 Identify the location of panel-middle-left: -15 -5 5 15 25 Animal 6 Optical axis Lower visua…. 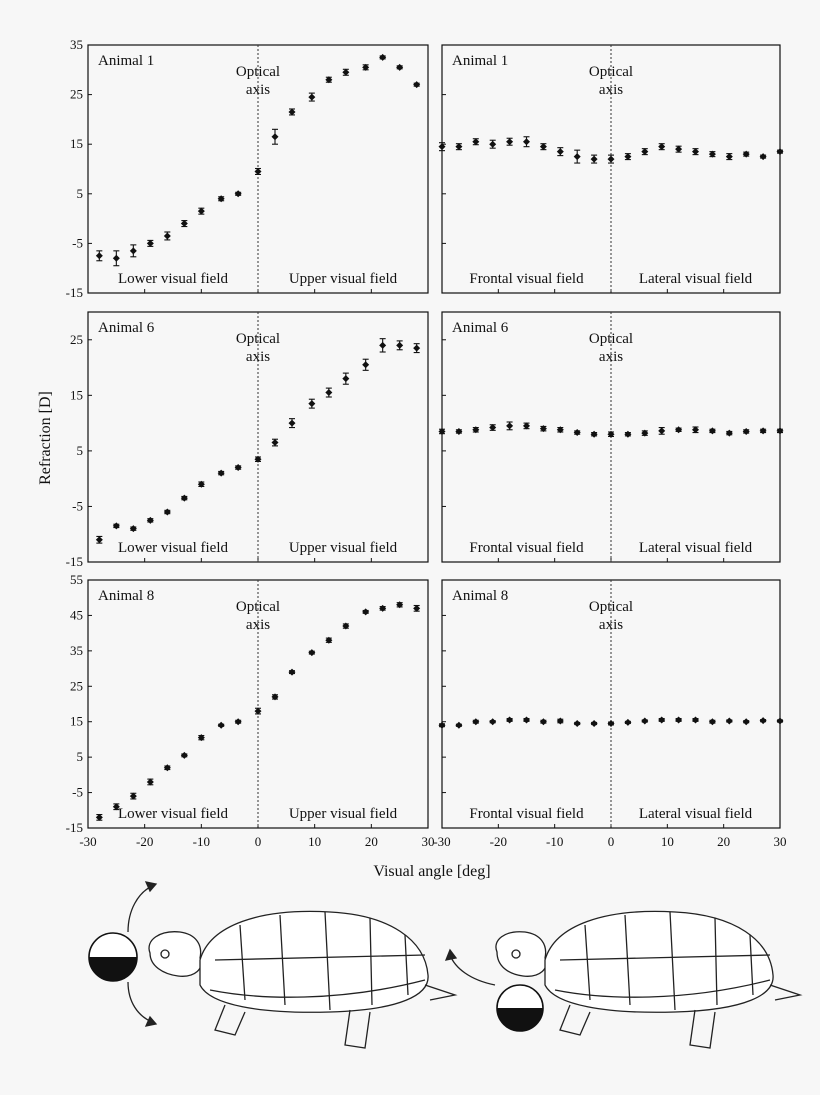
(247, 440).